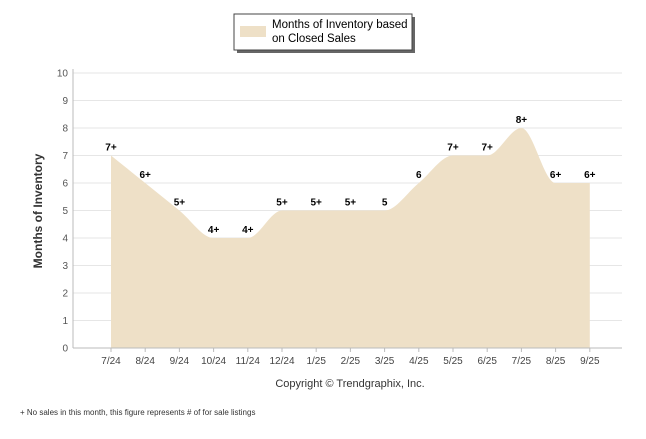  I want to click on copyright-text: Copyright © Trendgraphix, Inc., so click(349, 384).